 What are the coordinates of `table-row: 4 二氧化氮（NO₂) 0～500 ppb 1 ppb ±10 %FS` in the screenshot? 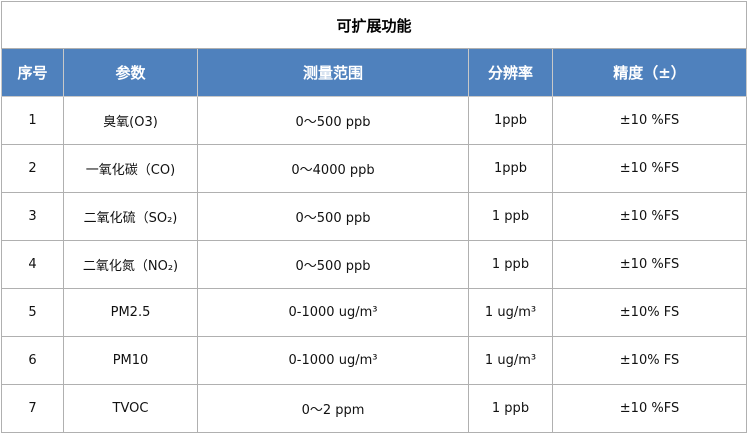 It's located at (374, 264).